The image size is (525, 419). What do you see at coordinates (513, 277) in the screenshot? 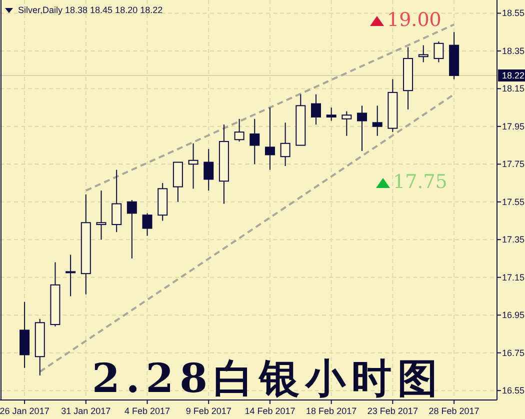
I see `y-tick-label: 17.15` at bounding box center [513, 277].